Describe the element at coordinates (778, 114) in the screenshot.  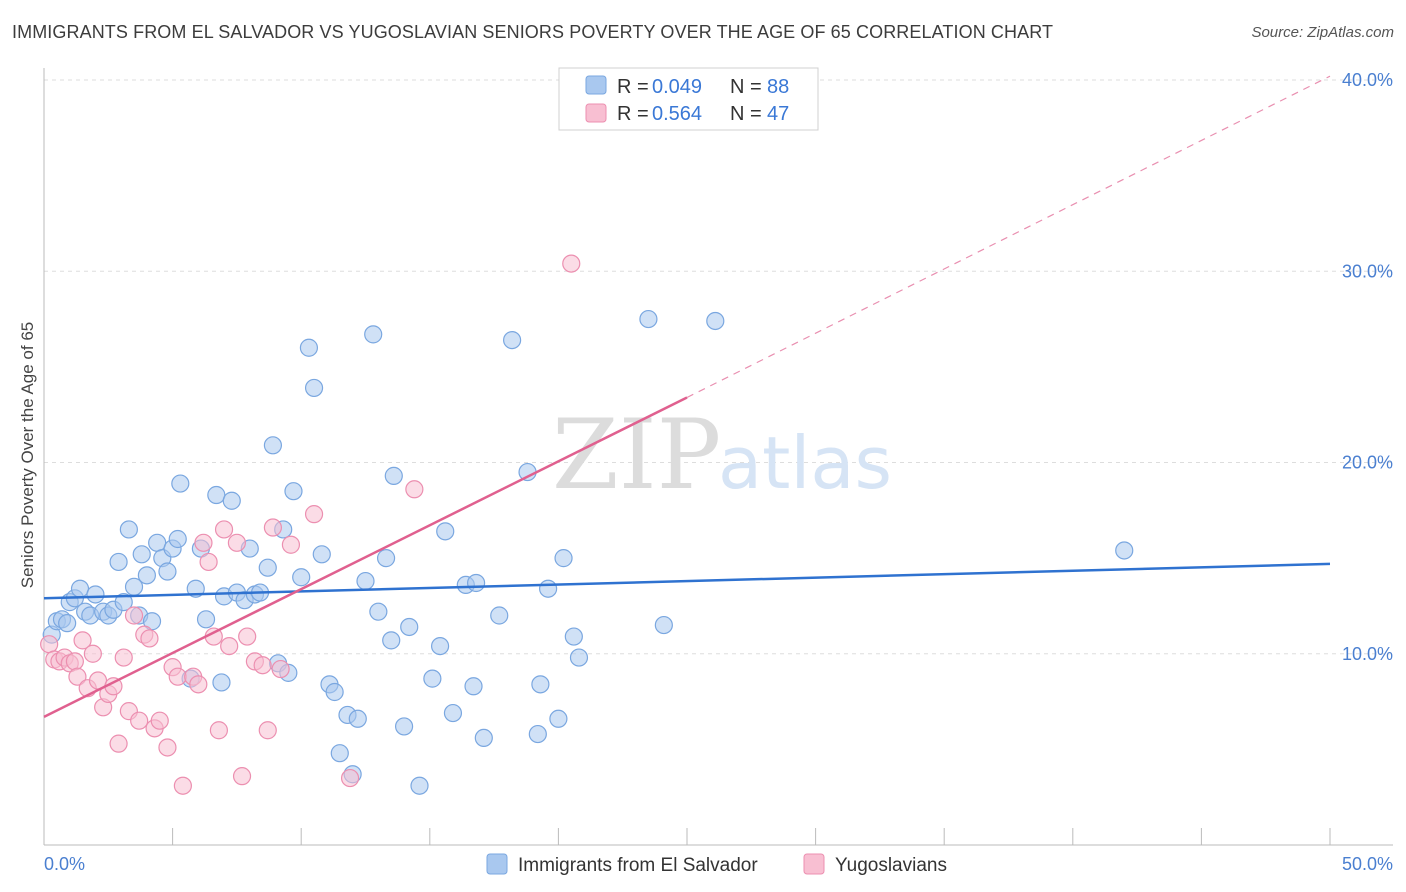
I see `legend-n-value-pink: 47` at that location.